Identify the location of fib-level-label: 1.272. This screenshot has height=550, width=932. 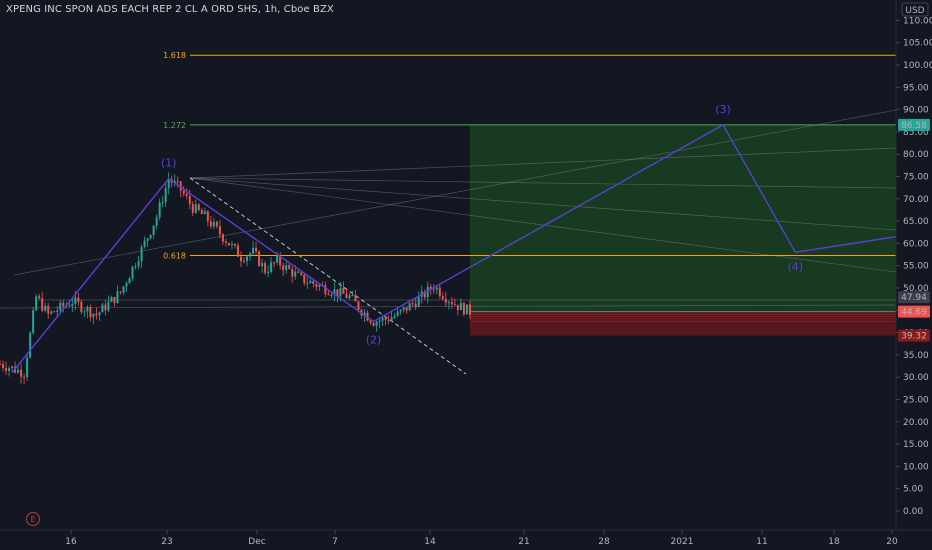
(174, 125).